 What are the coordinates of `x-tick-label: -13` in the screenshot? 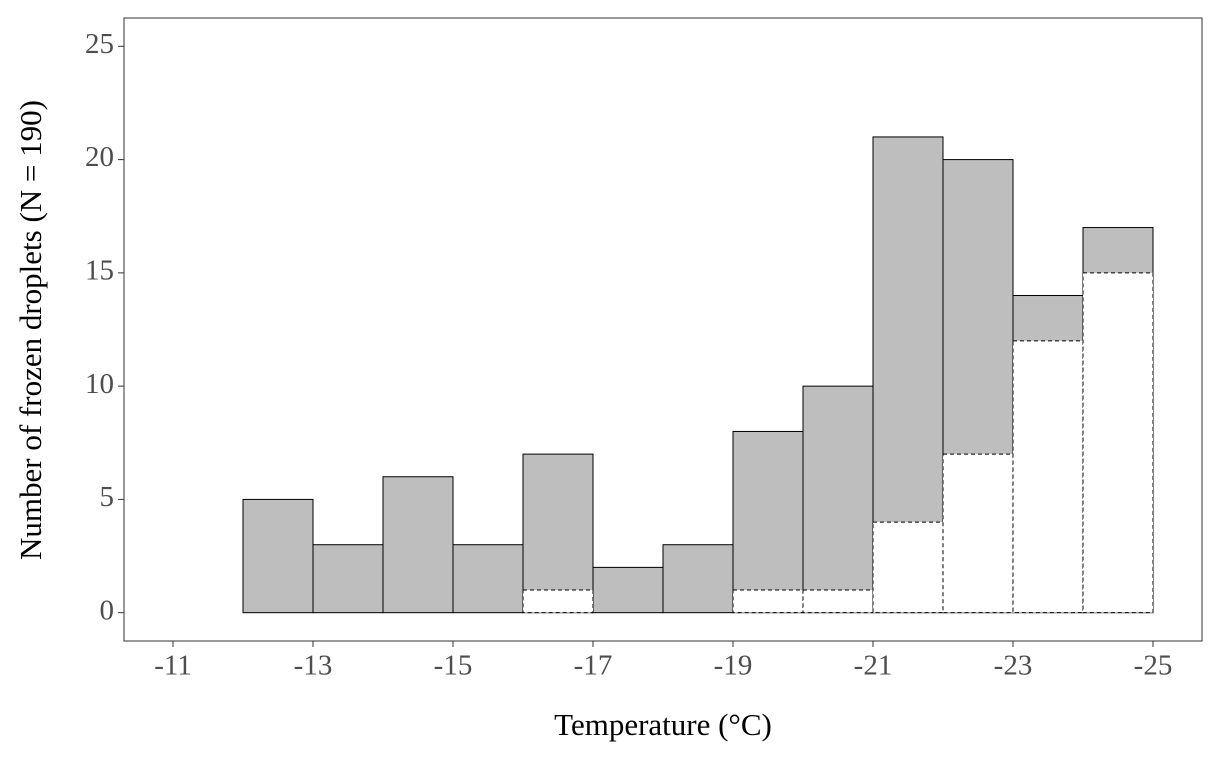 It's located at (313, 666).